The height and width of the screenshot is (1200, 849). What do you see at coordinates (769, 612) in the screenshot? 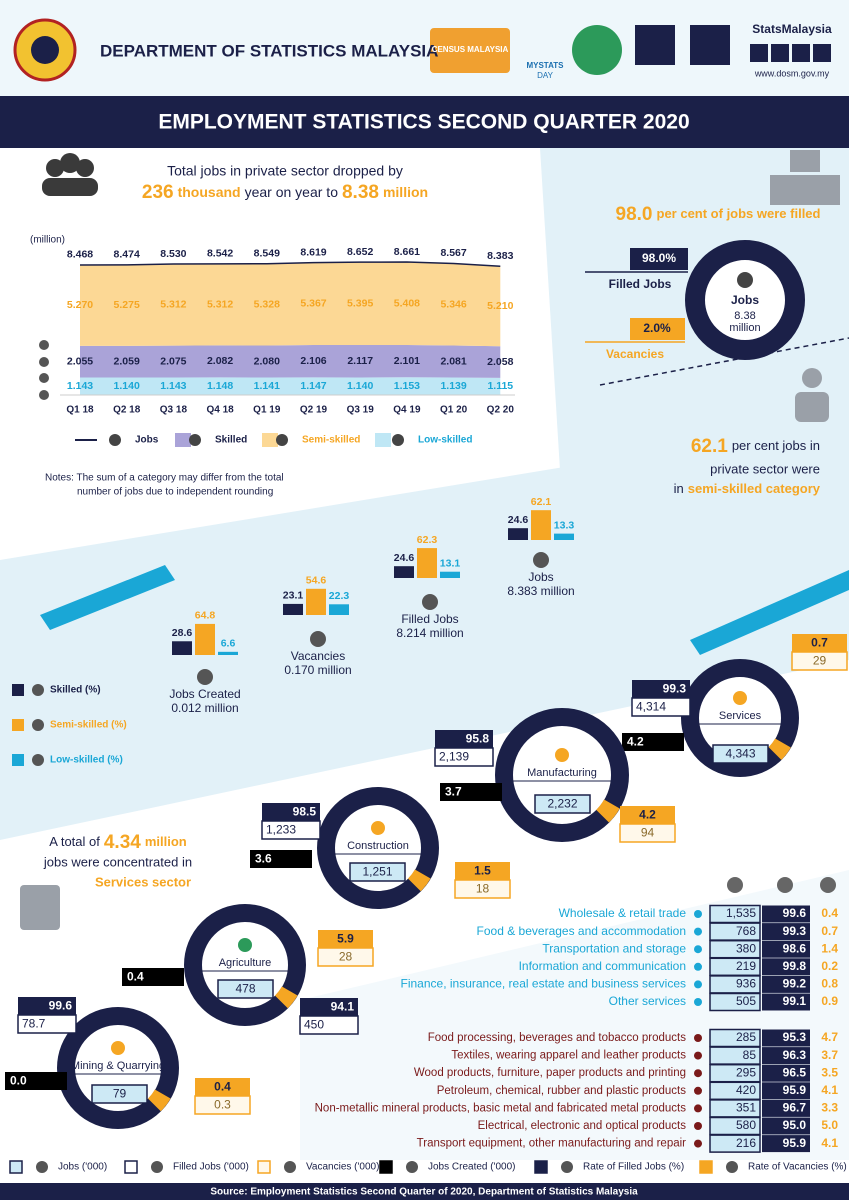
I see `blade` at bounding box center [769, 612].